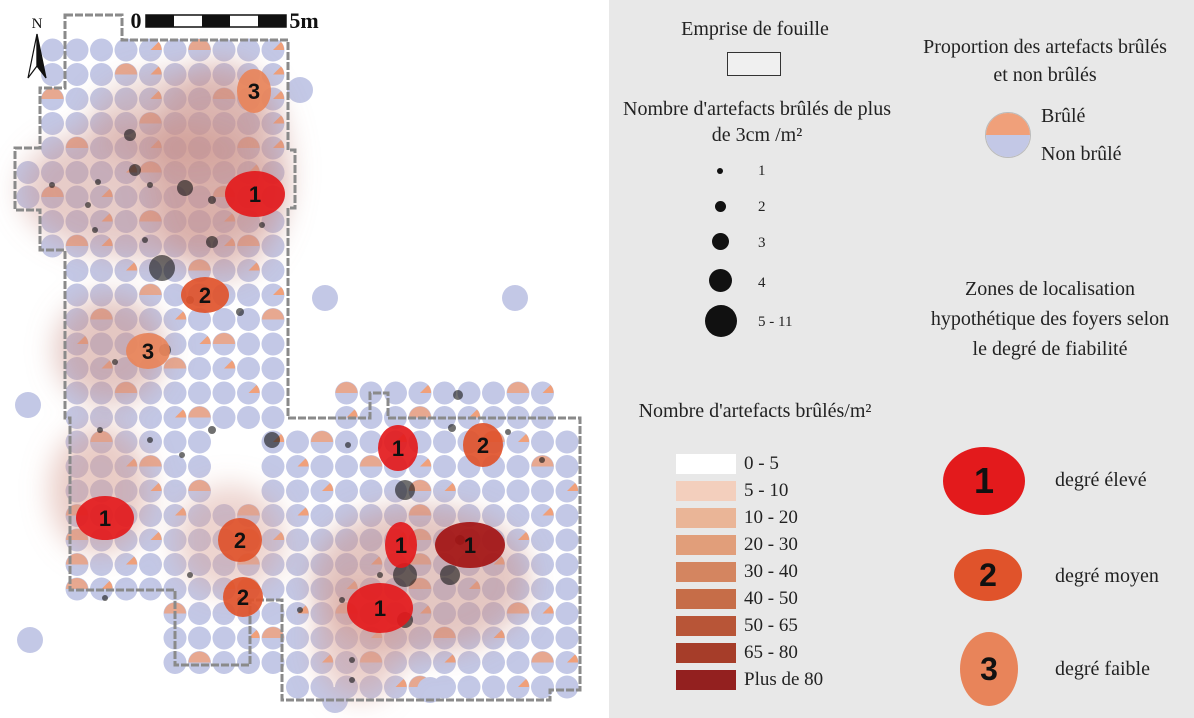 The height and width of the screenshot is (718, 1194). I want to click on hearth-zone: 1, so click(398, 448).